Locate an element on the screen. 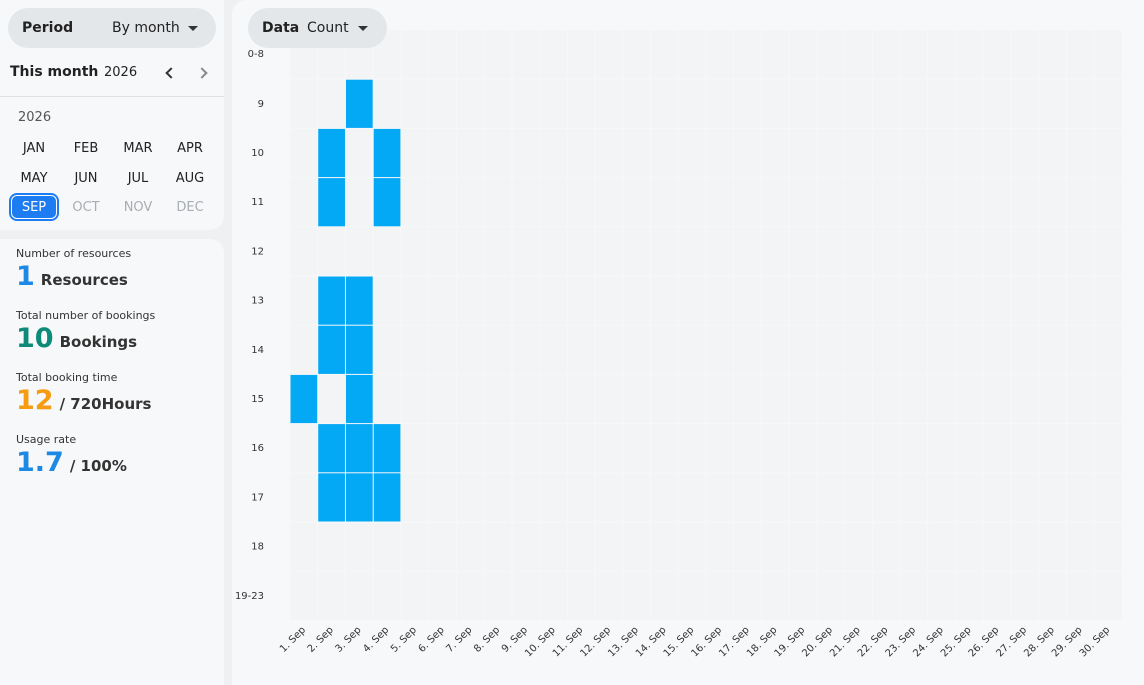 This screenshot has width=1144, height=685. month-jan: JAN is located at coordinates (34, 148).